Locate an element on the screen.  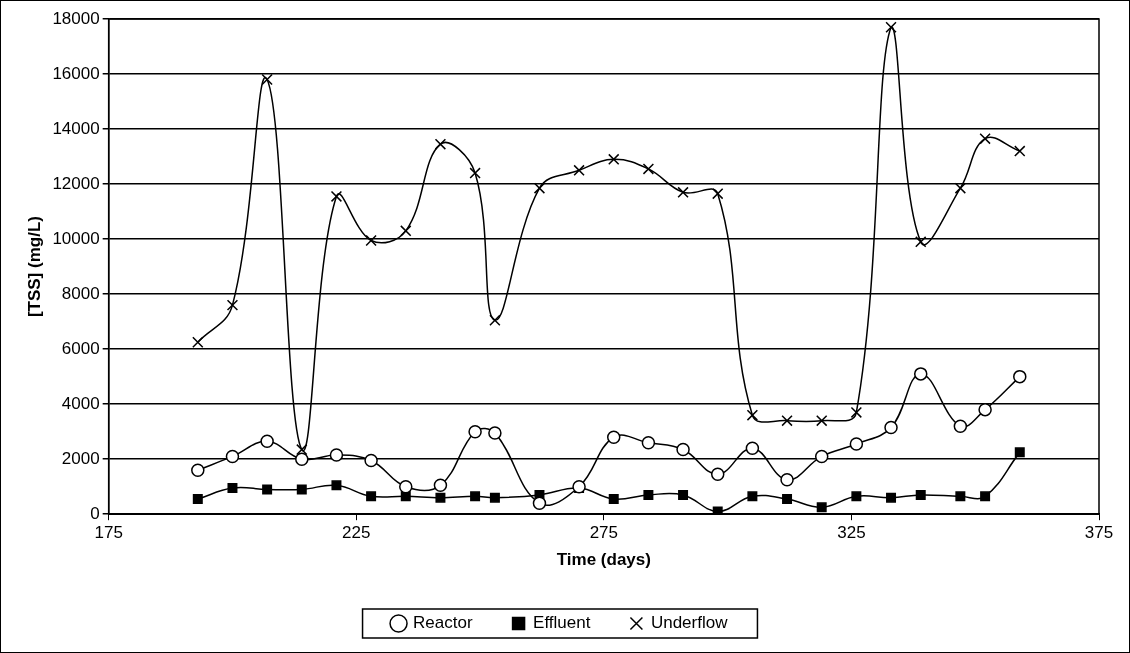
y-tick-label: 8000 is located at coordinates (80, 293).